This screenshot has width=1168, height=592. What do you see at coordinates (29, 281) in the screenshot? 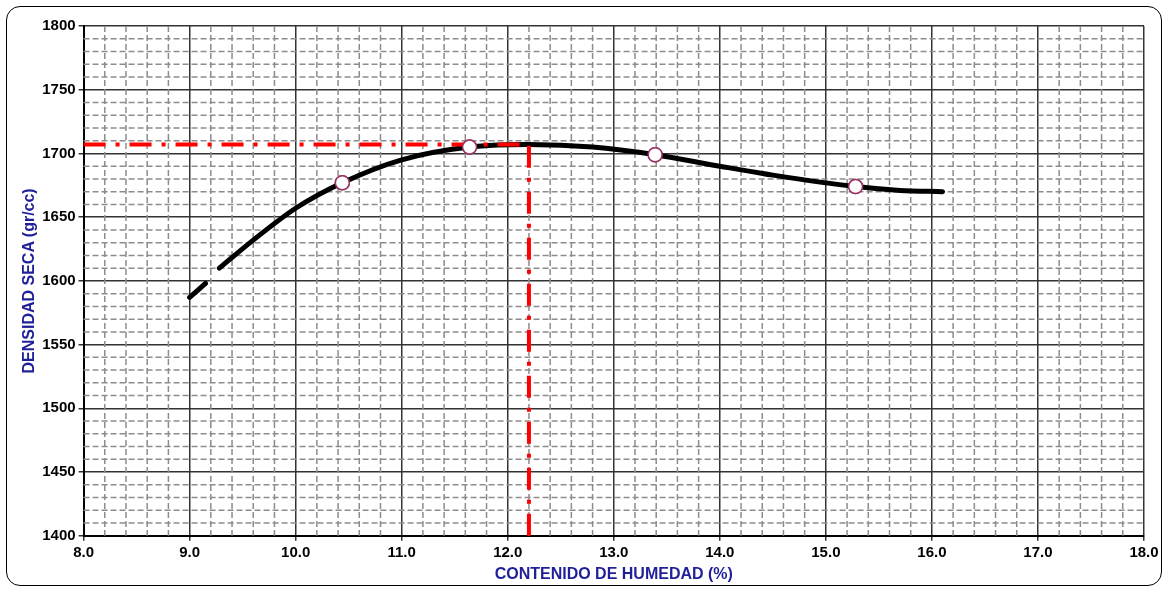
I see `y-axis-title: DENSIDAD SECA (gr/cc)` at bounding box center [29, 281].